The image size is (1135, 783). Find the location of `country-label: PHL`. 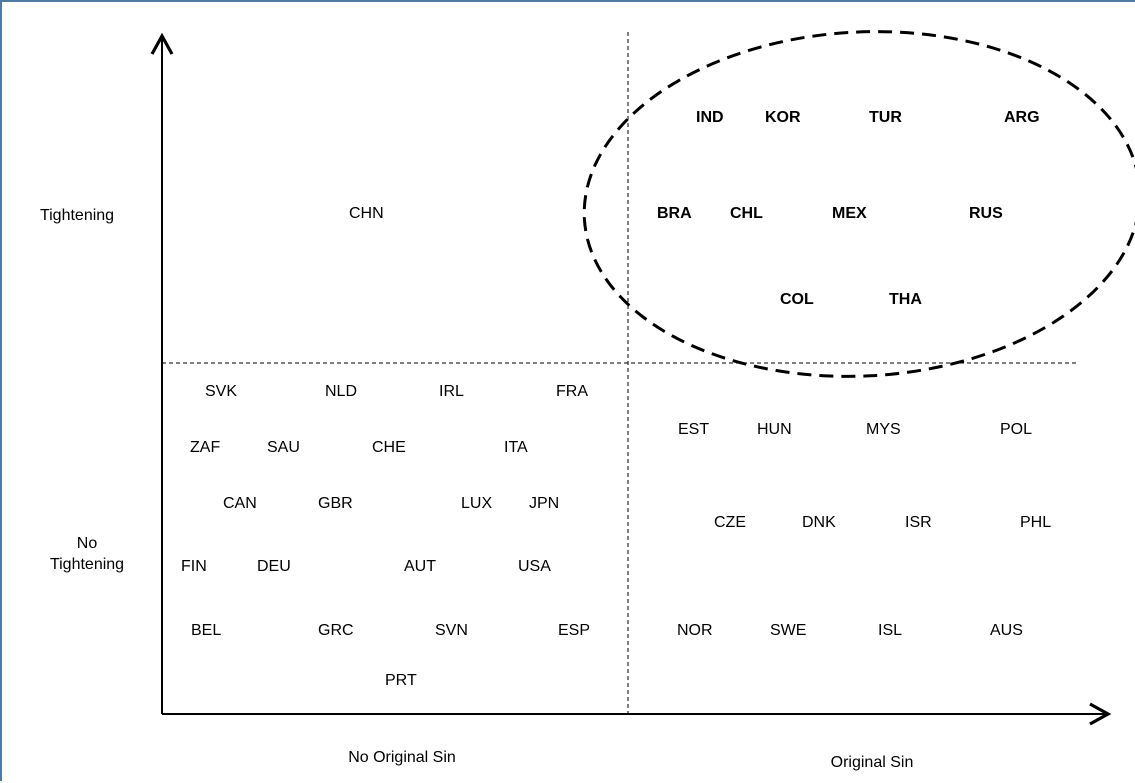

country-label: PHL is located at coordinates (1036, 522).